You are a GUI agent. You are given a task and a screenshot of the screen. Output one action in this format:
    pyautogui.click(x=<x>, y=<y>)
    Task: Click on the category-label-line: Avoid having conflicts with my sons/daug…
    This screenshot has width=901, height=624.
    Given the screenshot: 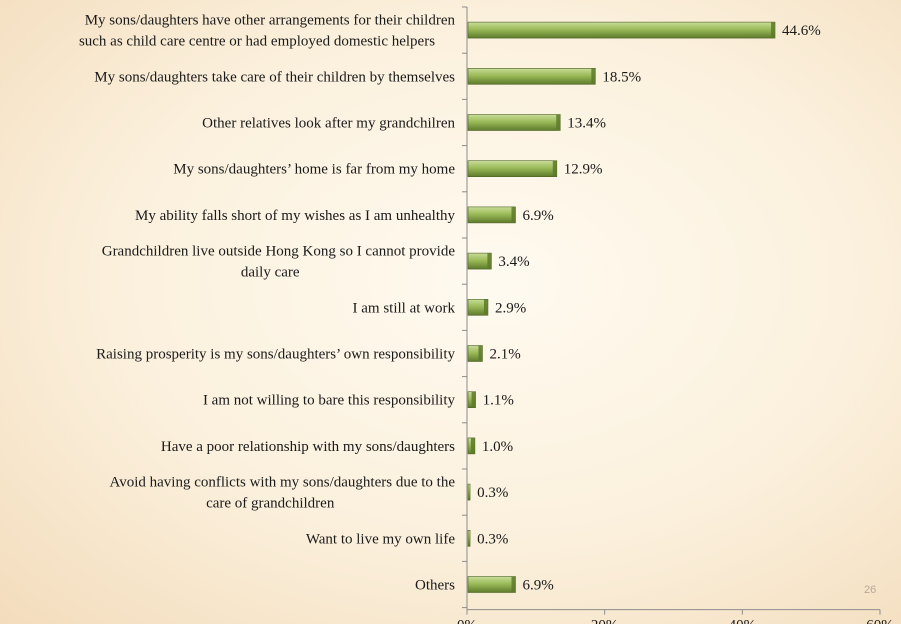 What is the action you would take?
    pyautogui.click(x=282, y=483)
    